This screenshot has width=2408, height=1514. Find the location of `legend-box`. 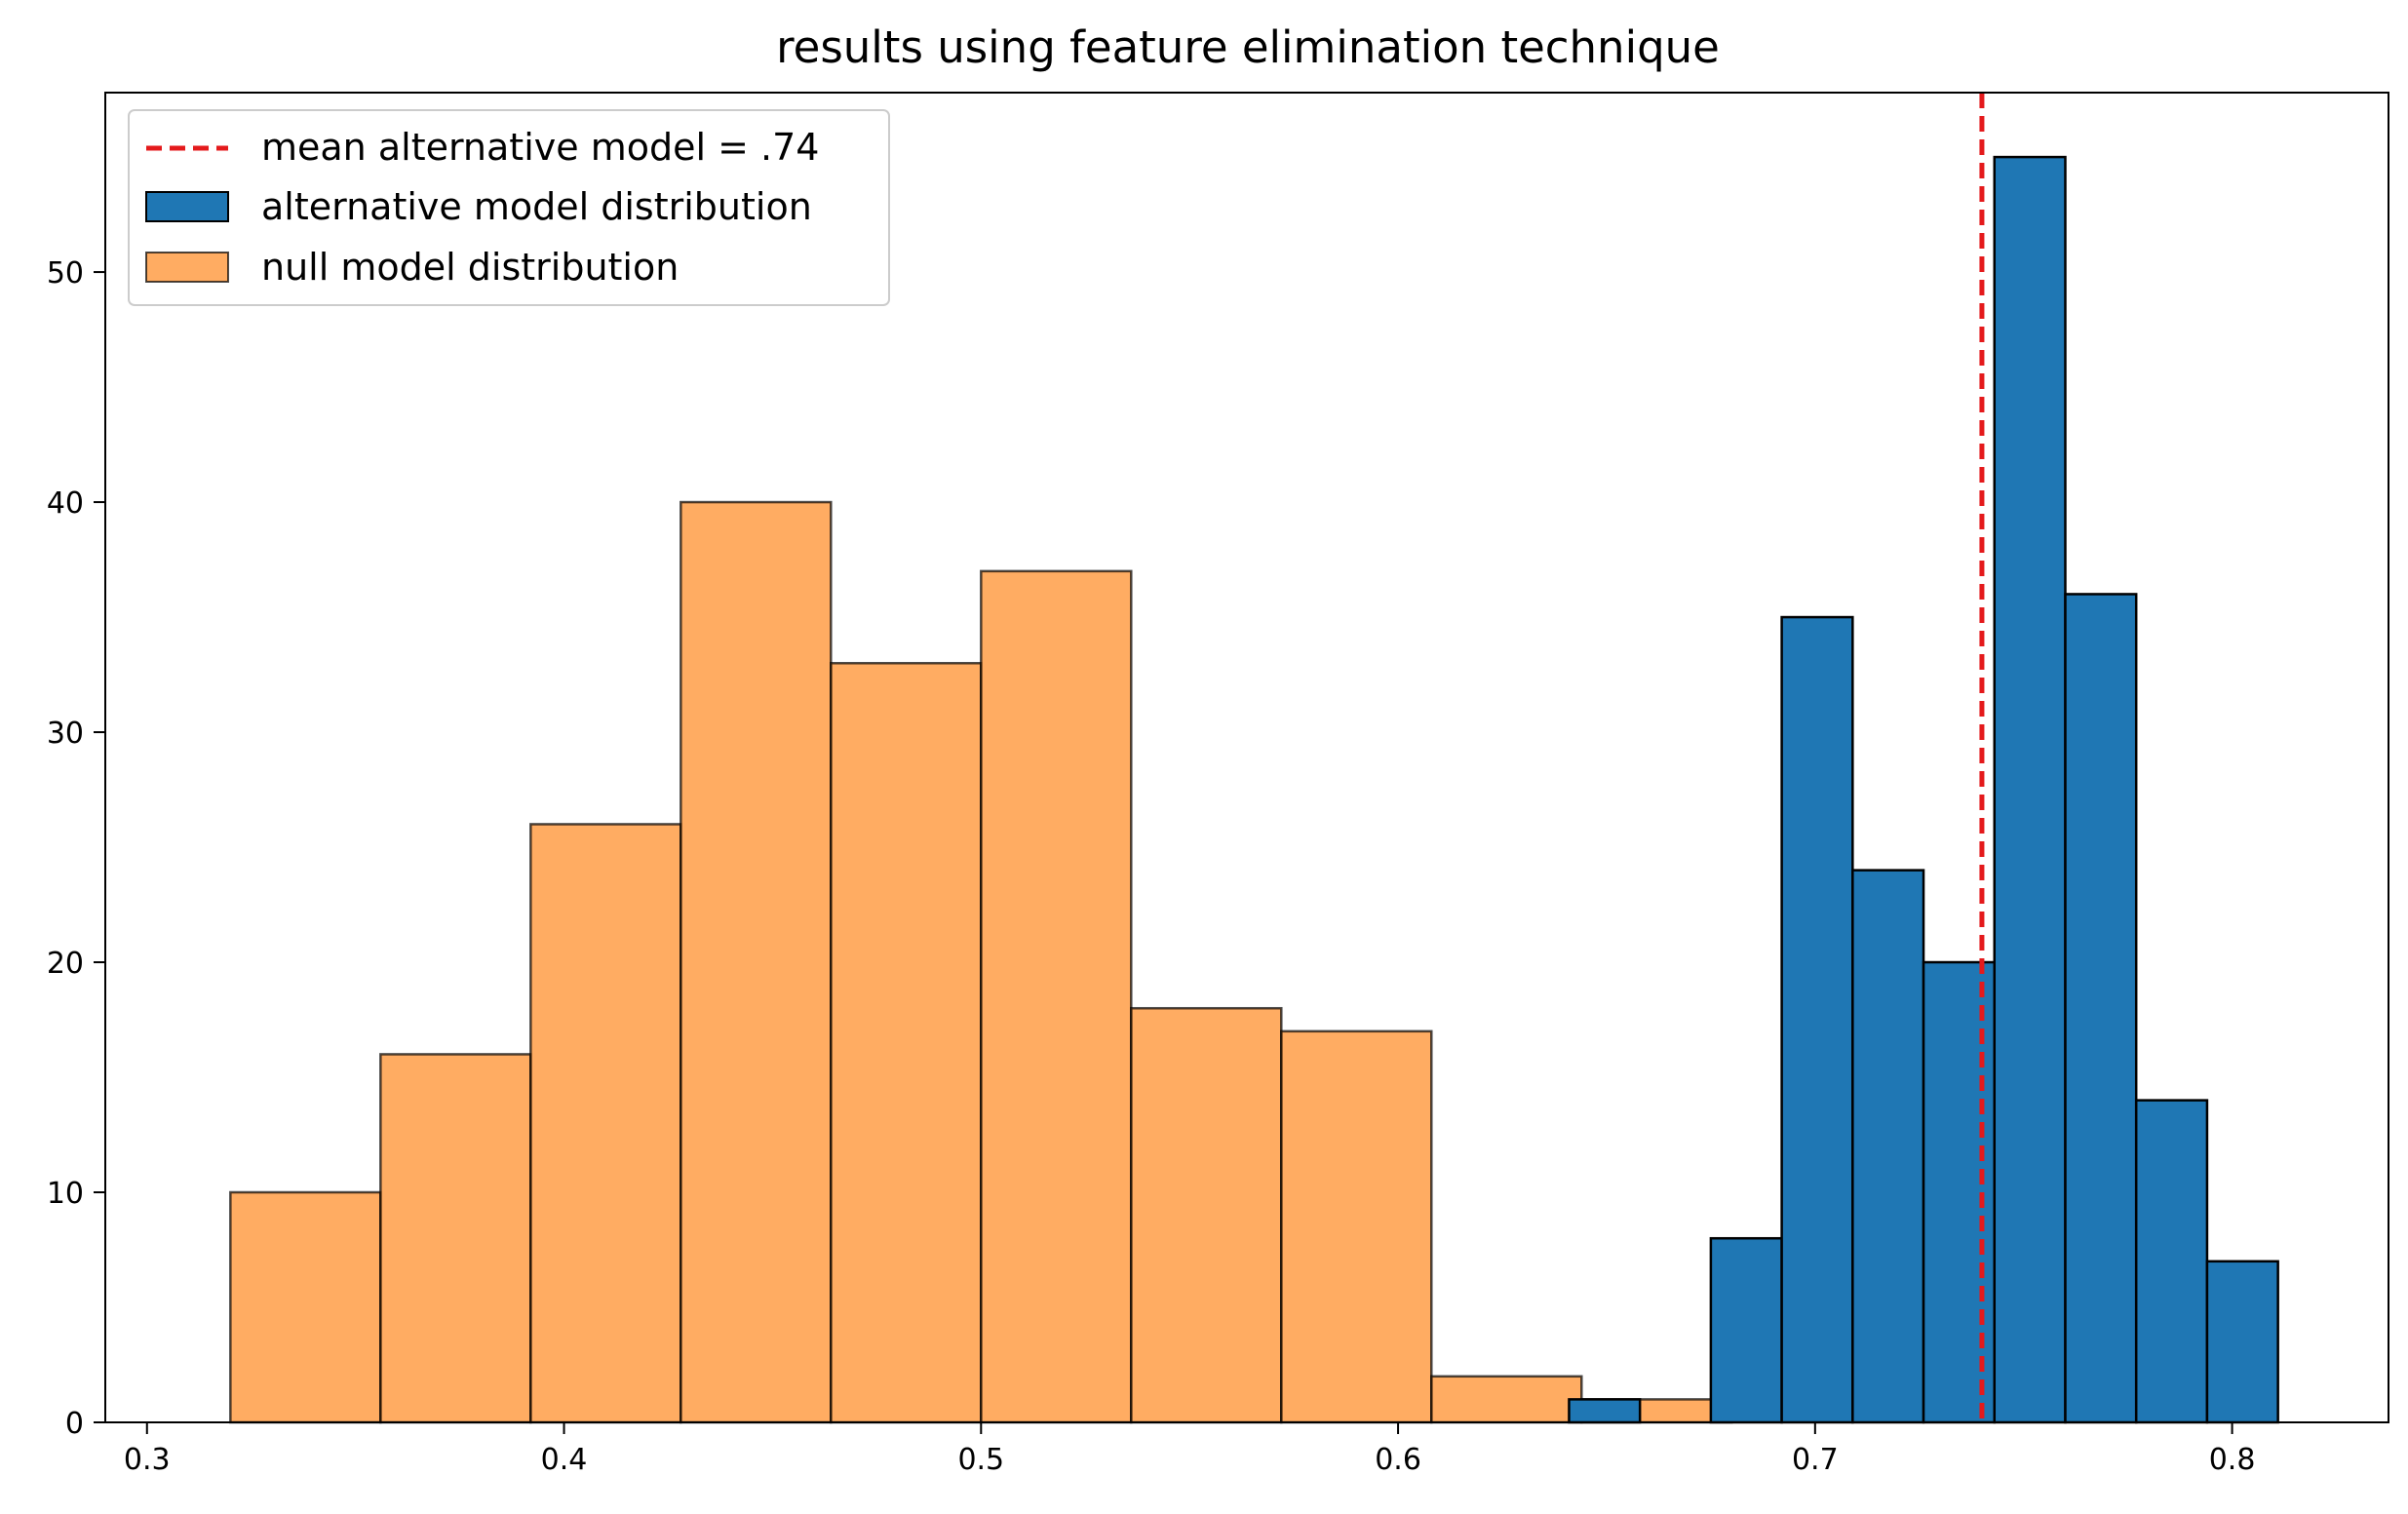

legend-box is located at coordinates (509, 207).